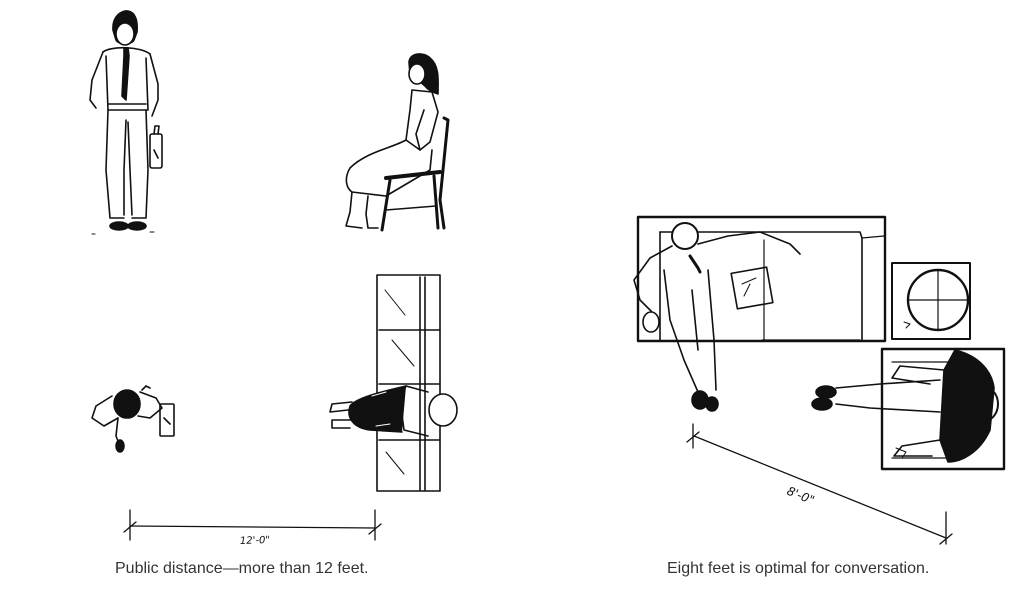 Image resolution: width=1021 pixels, height=591 pixels. I want to click on dimension-line-12ft: 12'-0", so click(252, 528).